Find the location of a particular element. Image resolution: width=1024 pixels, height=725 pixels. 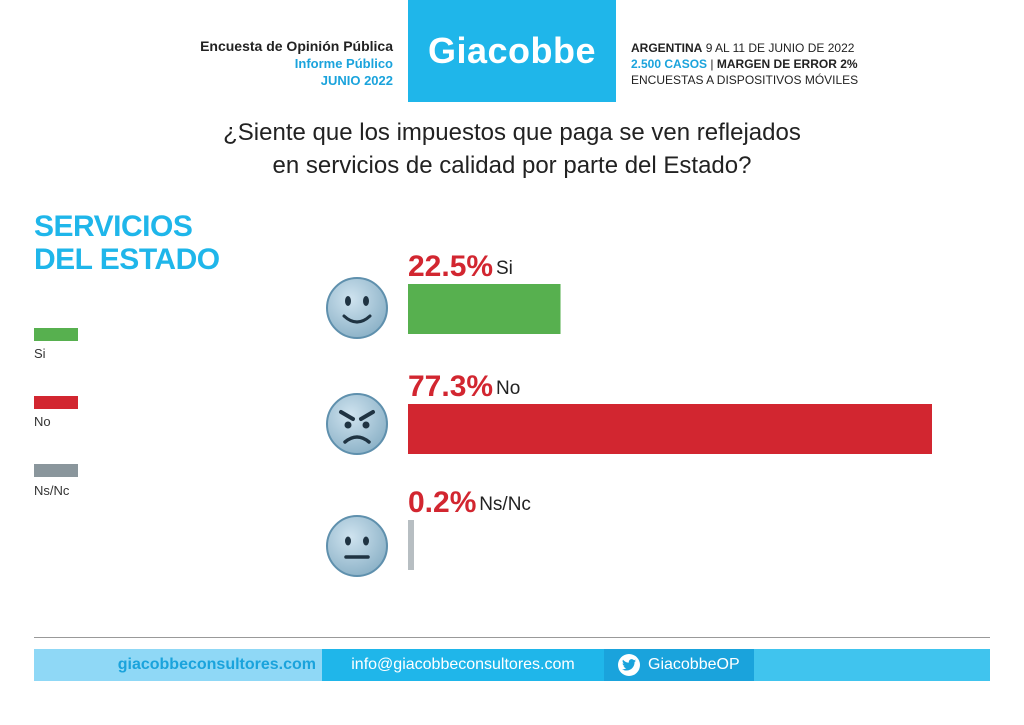

survey-country-dates: ARGENTINA 9 AL 11 DE JUNIO DE 2022 is located at coordinates (781, 48).